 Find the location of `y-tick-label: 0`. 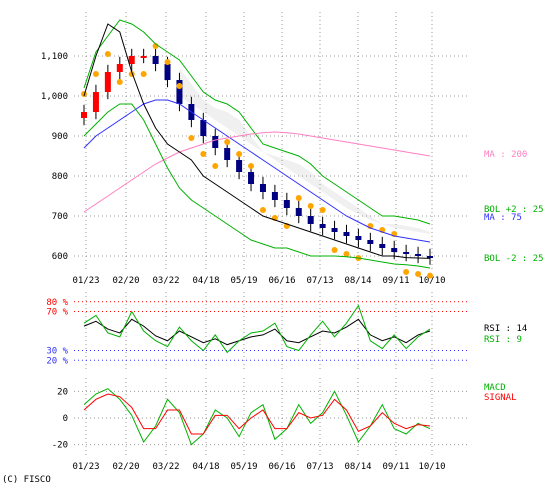

y-tick-label: 0 is located at coordinates (65, 419).